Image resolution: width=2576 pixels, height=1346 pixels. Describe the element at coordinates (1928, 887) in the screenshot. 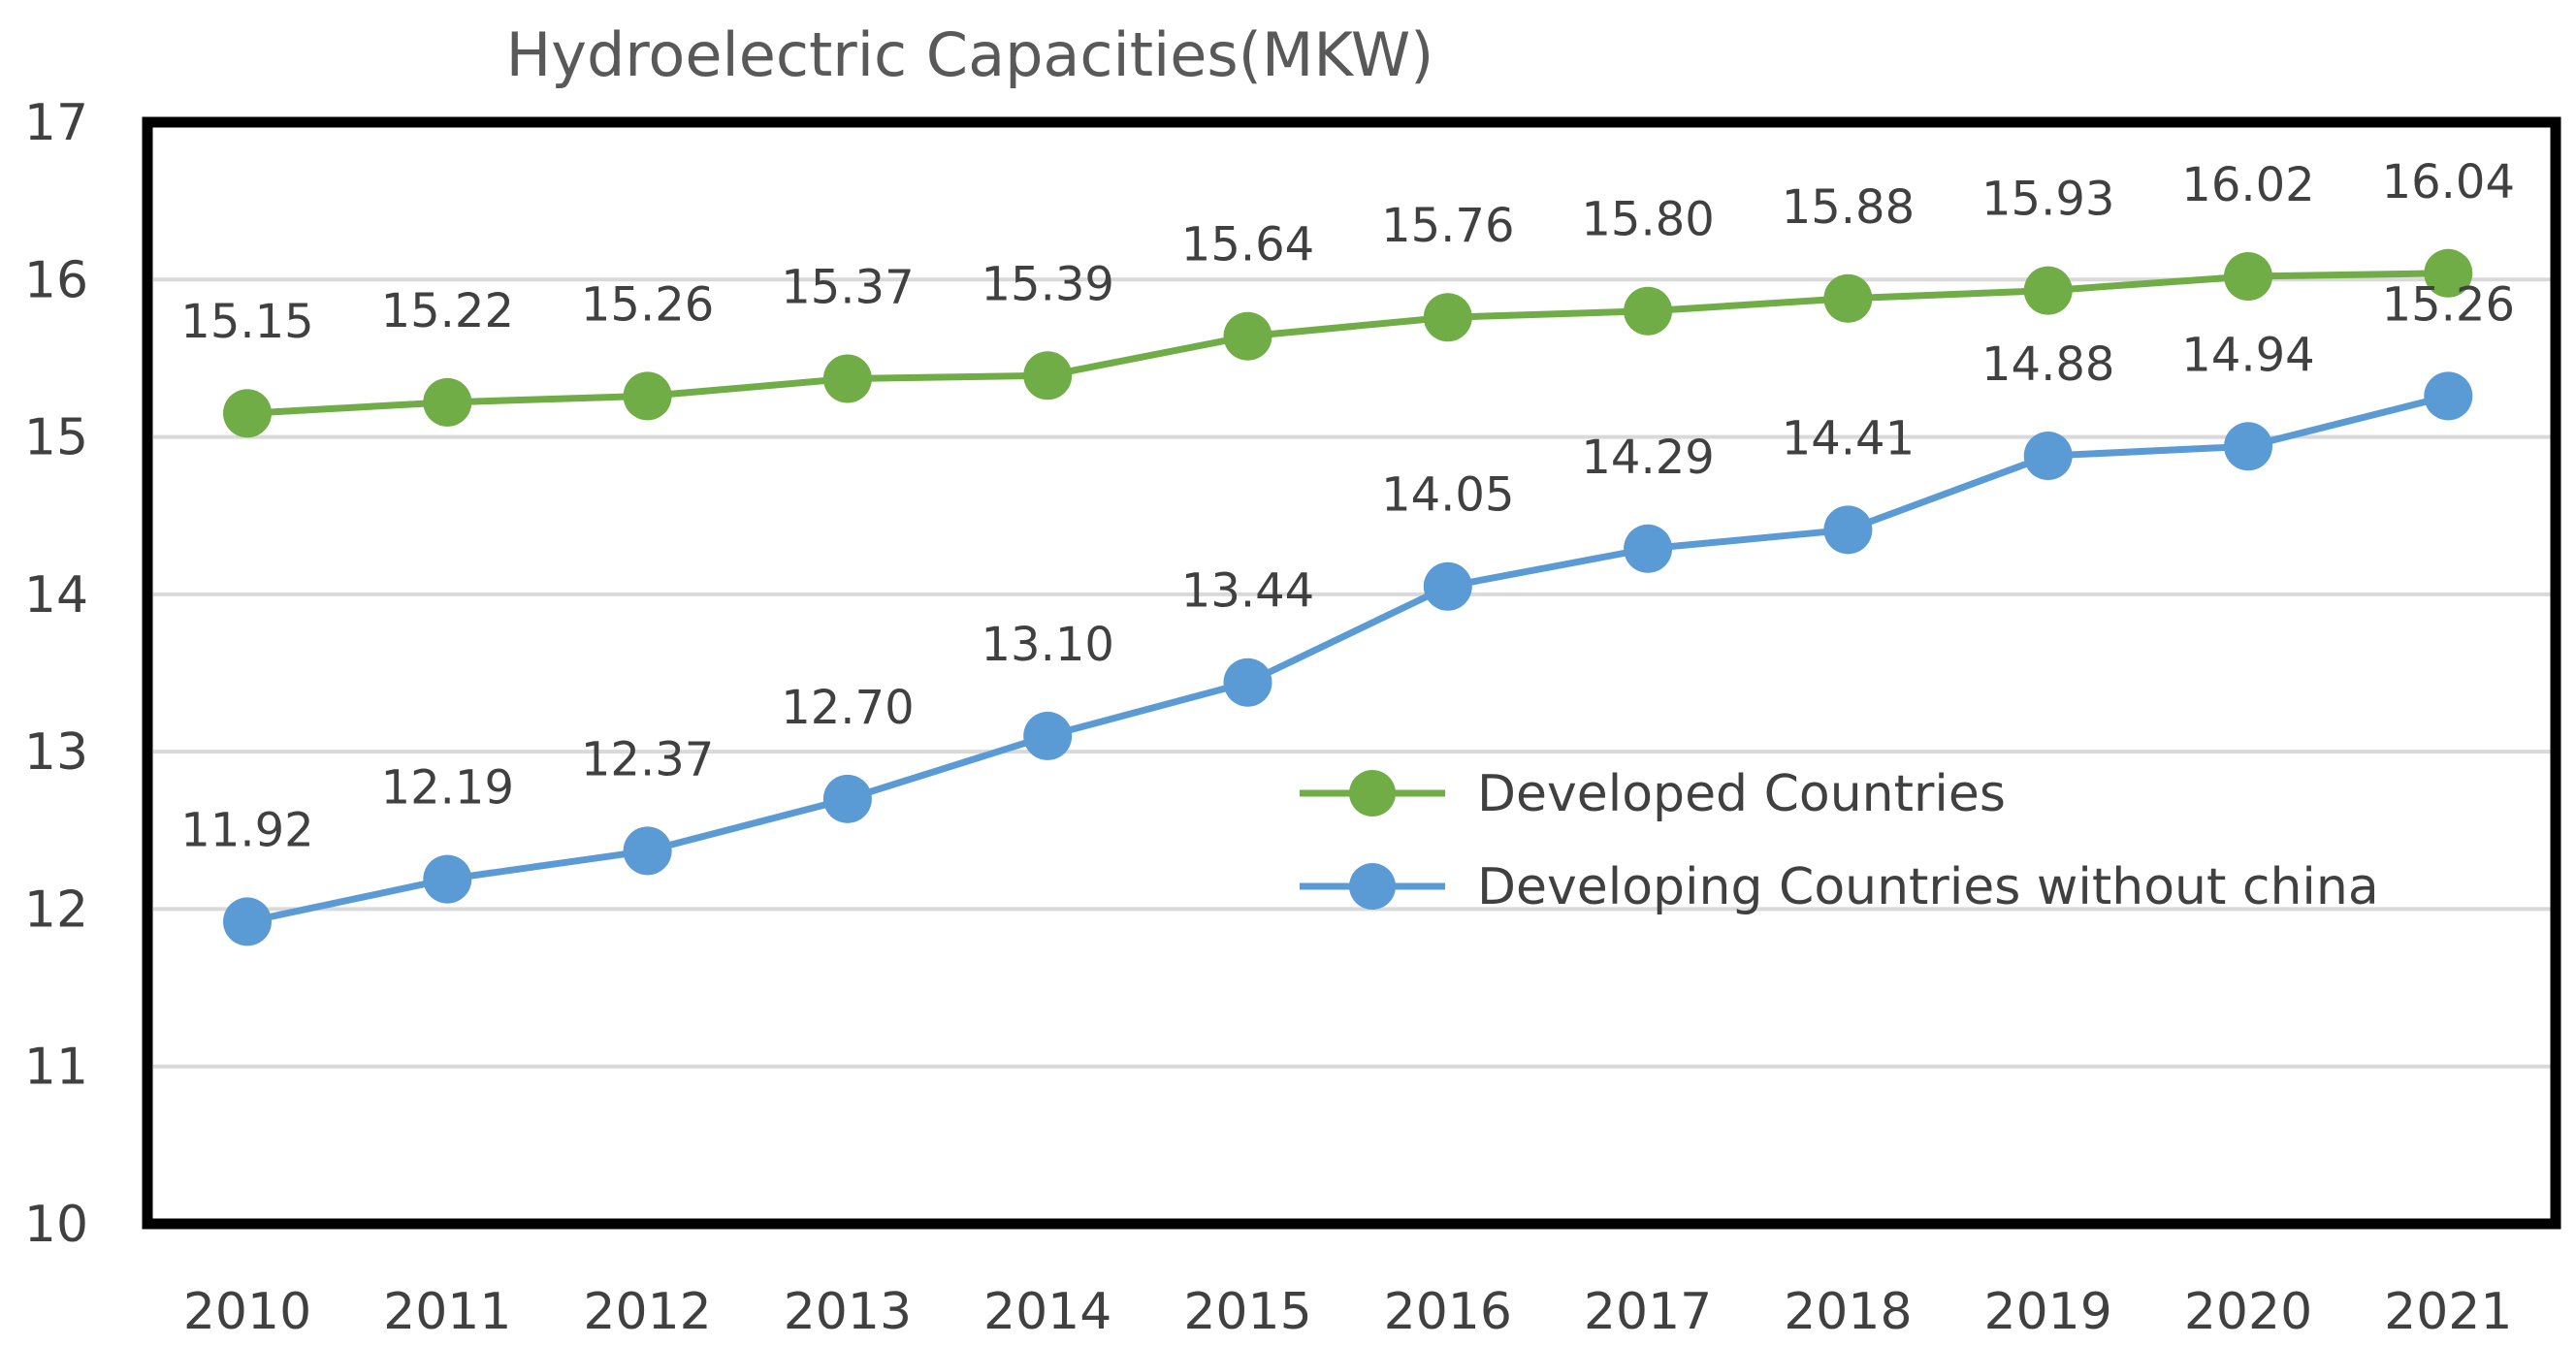

I see `legend-label-1: Developing Countries without china` at that location.